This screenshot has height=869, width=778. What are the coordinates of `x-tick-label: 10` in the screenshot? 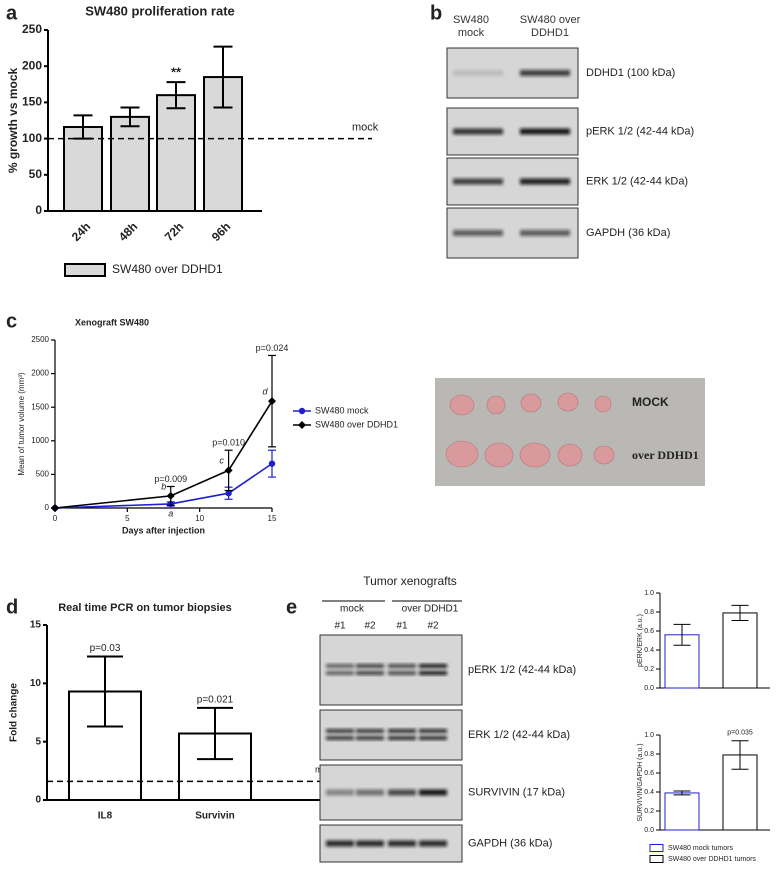 It's located at (199, 518).